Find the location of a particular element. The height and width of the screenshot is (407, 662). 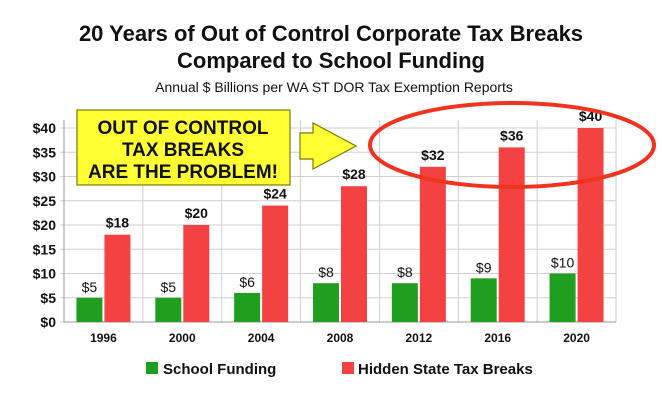

x-tick-label: 2004 is located at coordinates (261, 338).